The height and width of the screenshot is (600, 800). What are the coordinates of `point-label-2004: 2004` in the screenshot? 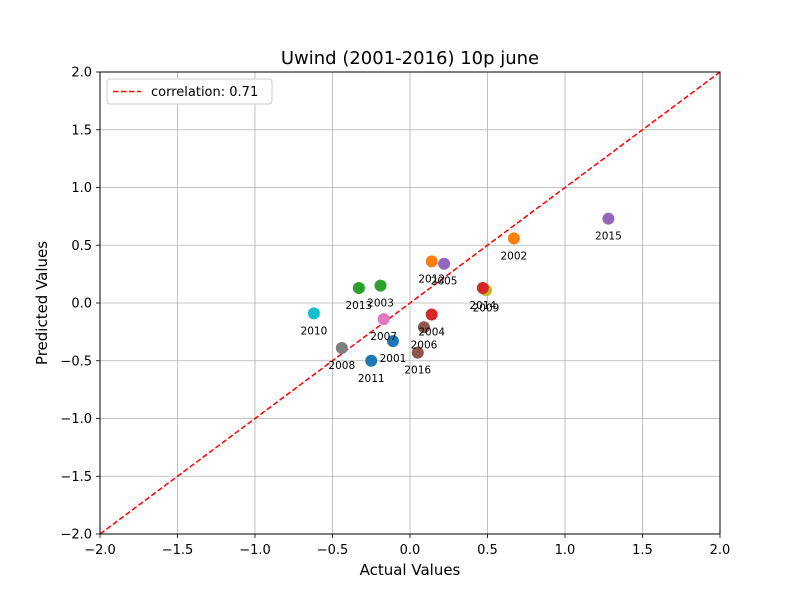 It's located at (431, 333).